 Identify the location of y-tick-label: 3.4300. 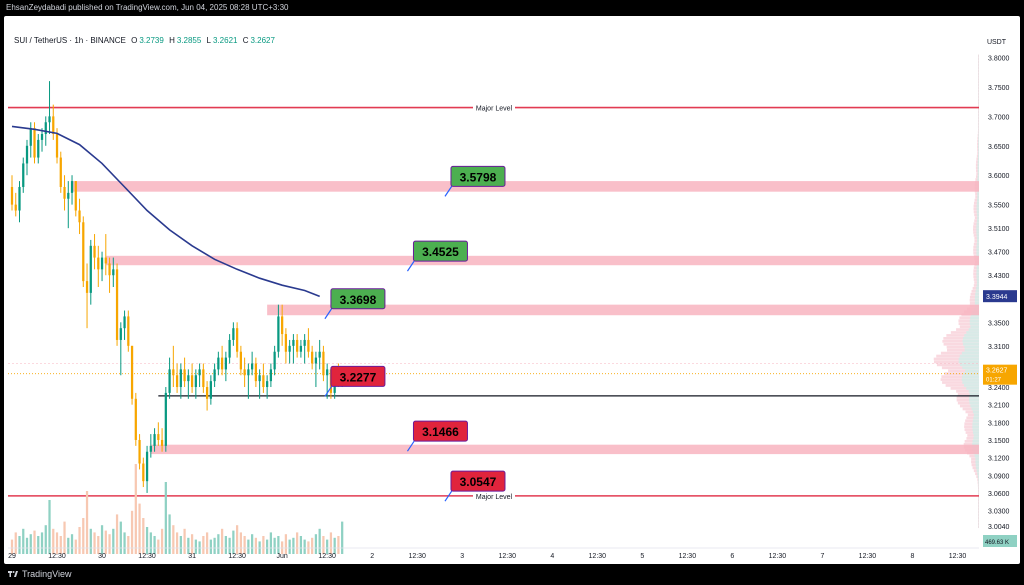
(999, 276).